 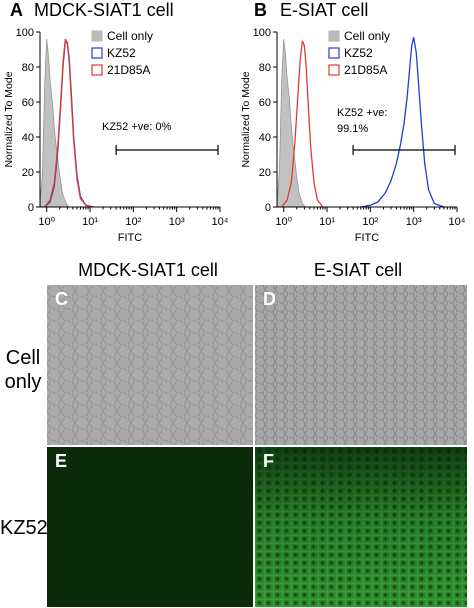 What do you see at coordinates (358, 270) in the screenshot?
I see `micro-col-title-right: E-SIAT cell` at bounding box center [358, 270].